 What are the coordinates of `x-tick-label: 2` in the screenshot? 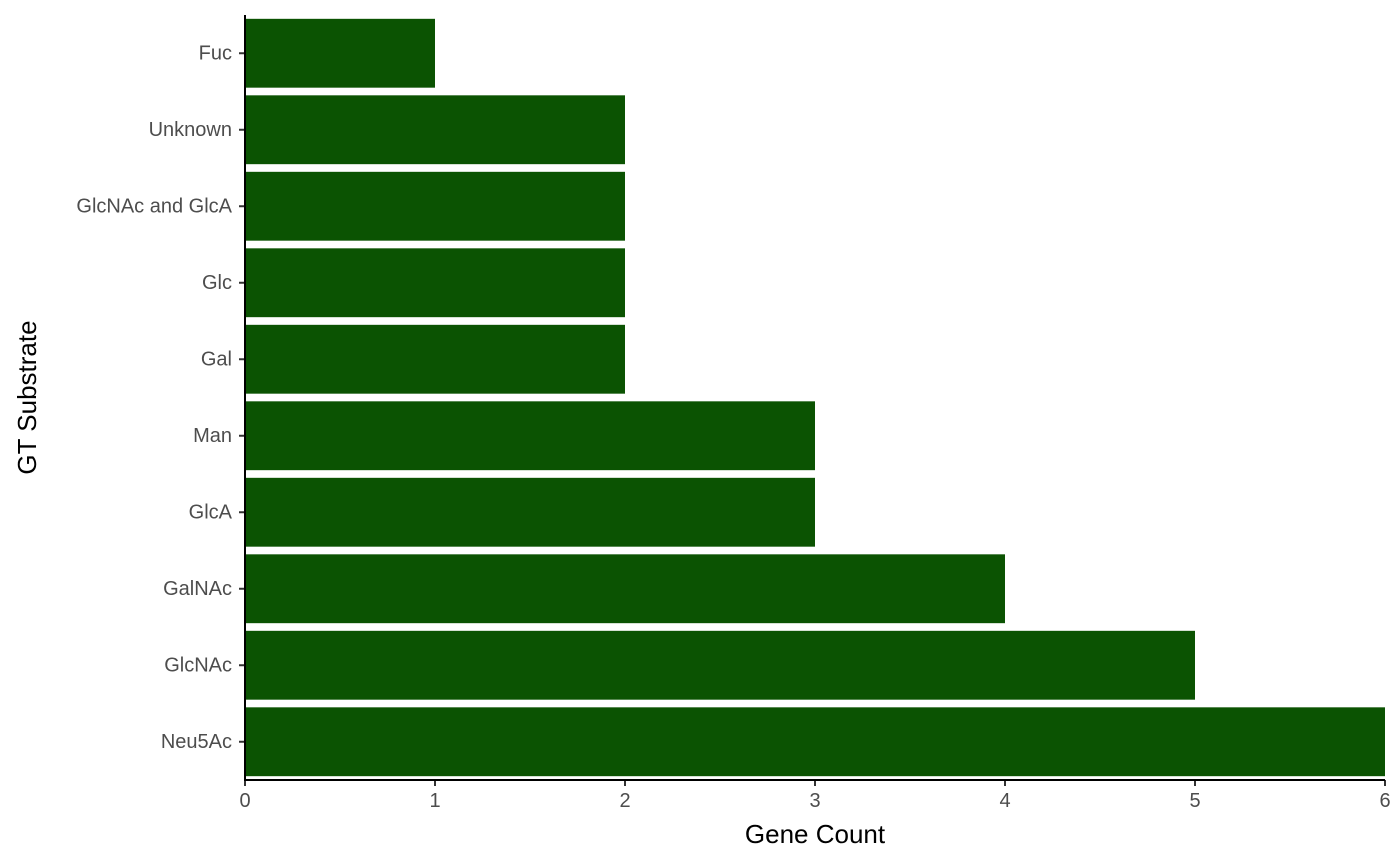 It's located at (624, 801).